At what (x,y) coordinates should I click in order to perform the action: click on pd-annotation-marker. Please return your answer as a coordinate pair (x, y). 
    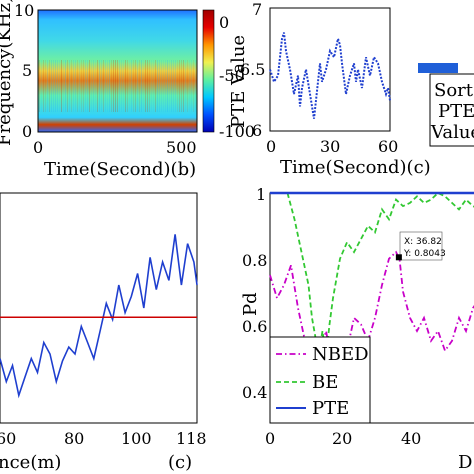
    Looking at the image, I should click on (398, 257).